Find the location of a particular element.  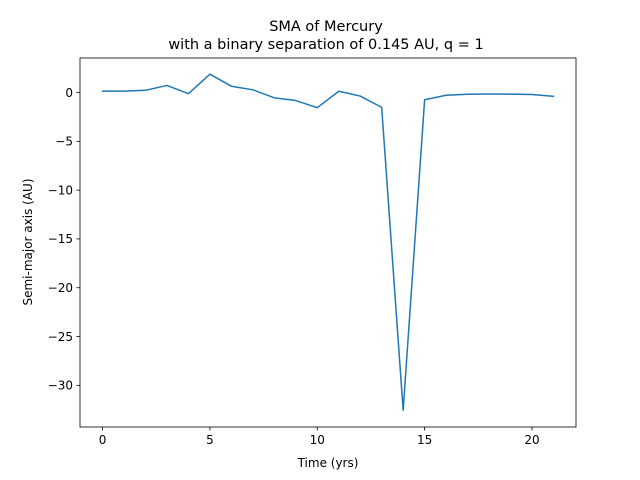

chart-title: SMA of Mercury is located at coordinates (326, 27).